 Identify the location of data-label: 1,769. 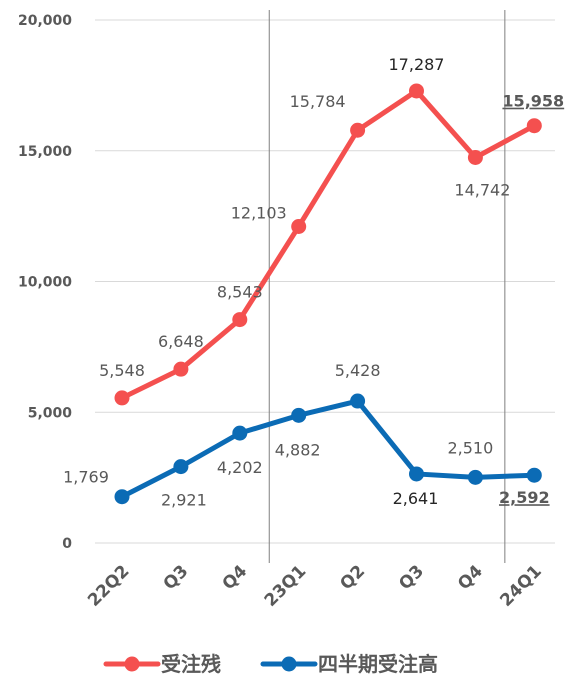
(86, 477).